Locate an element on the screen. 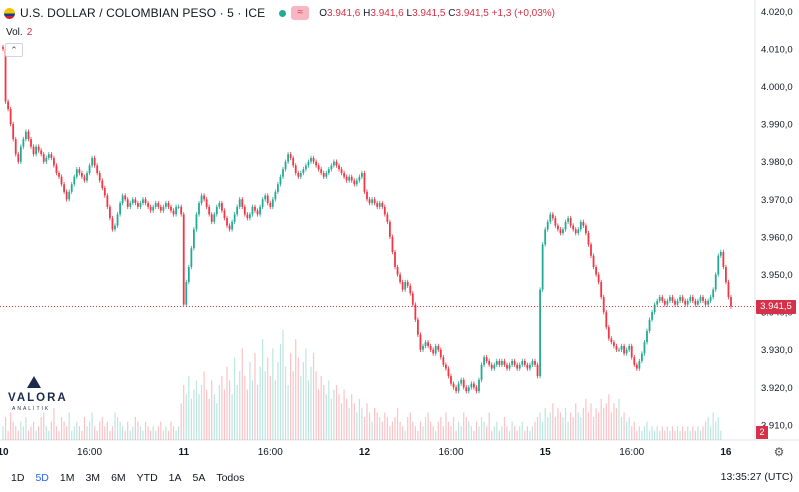 This screenshot has width=799, height=492. open-label: O is located at coordinates (323, 13).